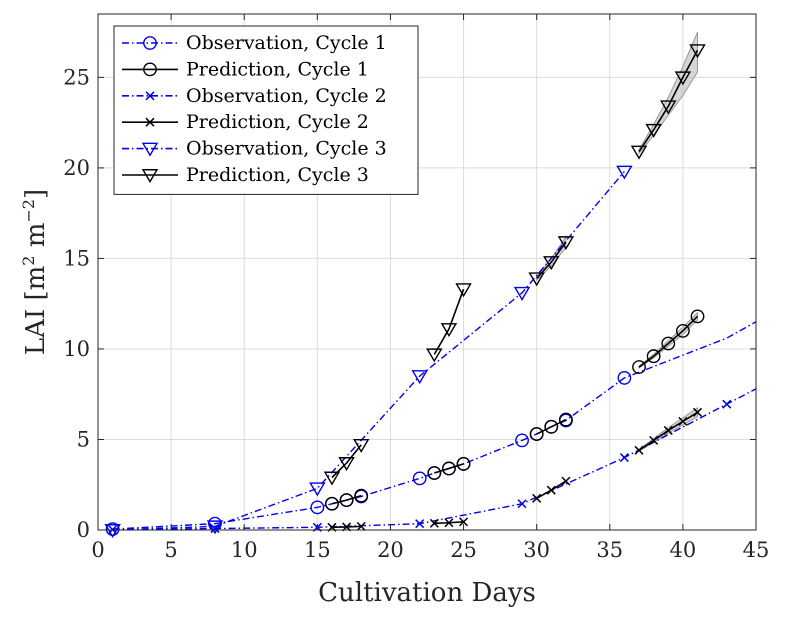 Image resolution: width=810 pixels, height=621 pixels. I want to click on x-tick-label: 10, so click(244, 550).